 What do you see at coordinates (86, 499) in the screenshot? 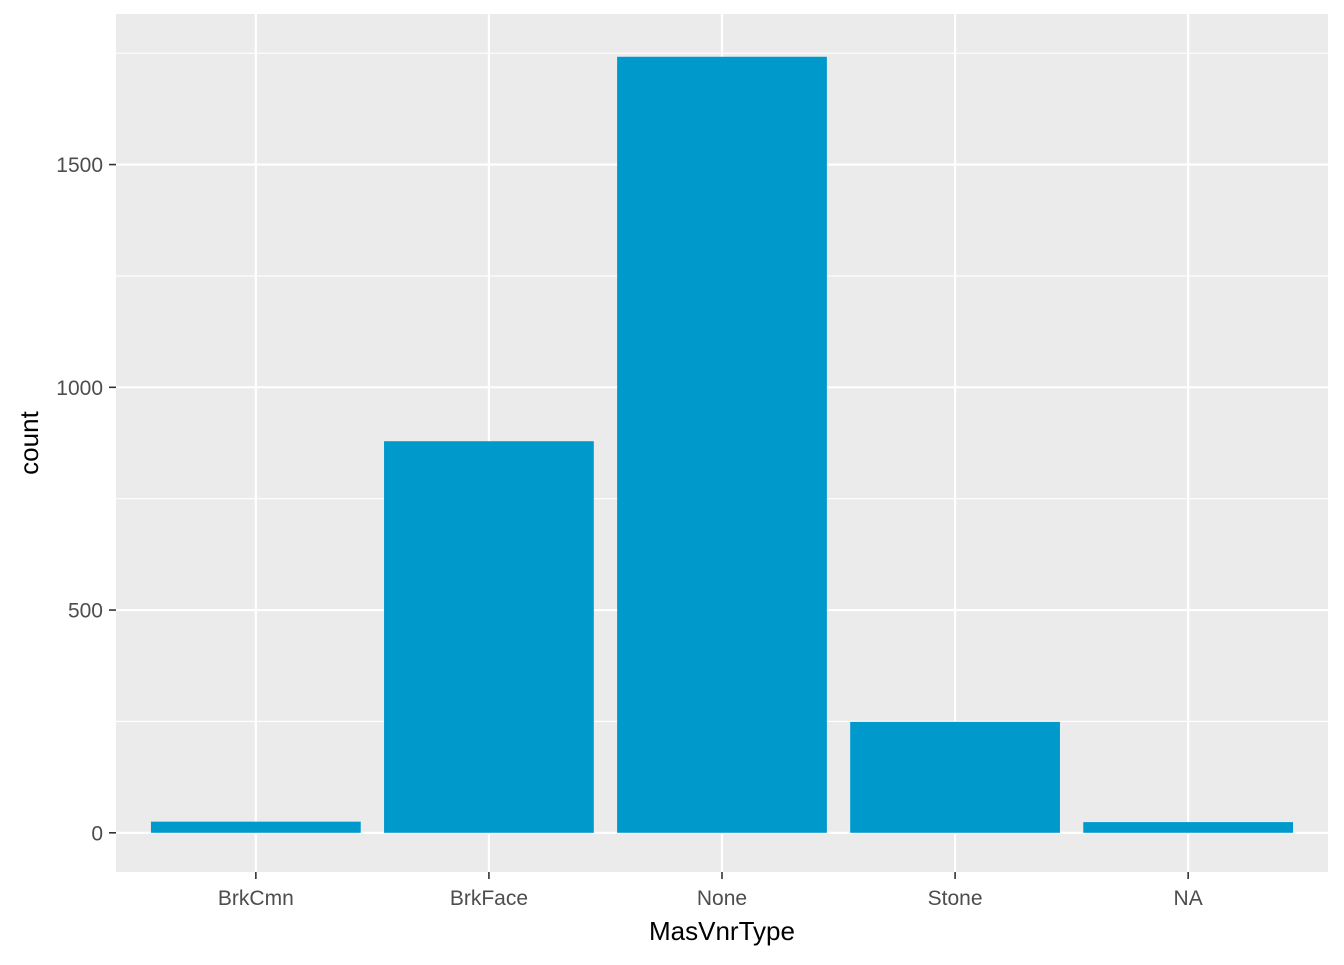
I see `y-axis: 0 500 1000 1500` at bounding box center [86, 499].